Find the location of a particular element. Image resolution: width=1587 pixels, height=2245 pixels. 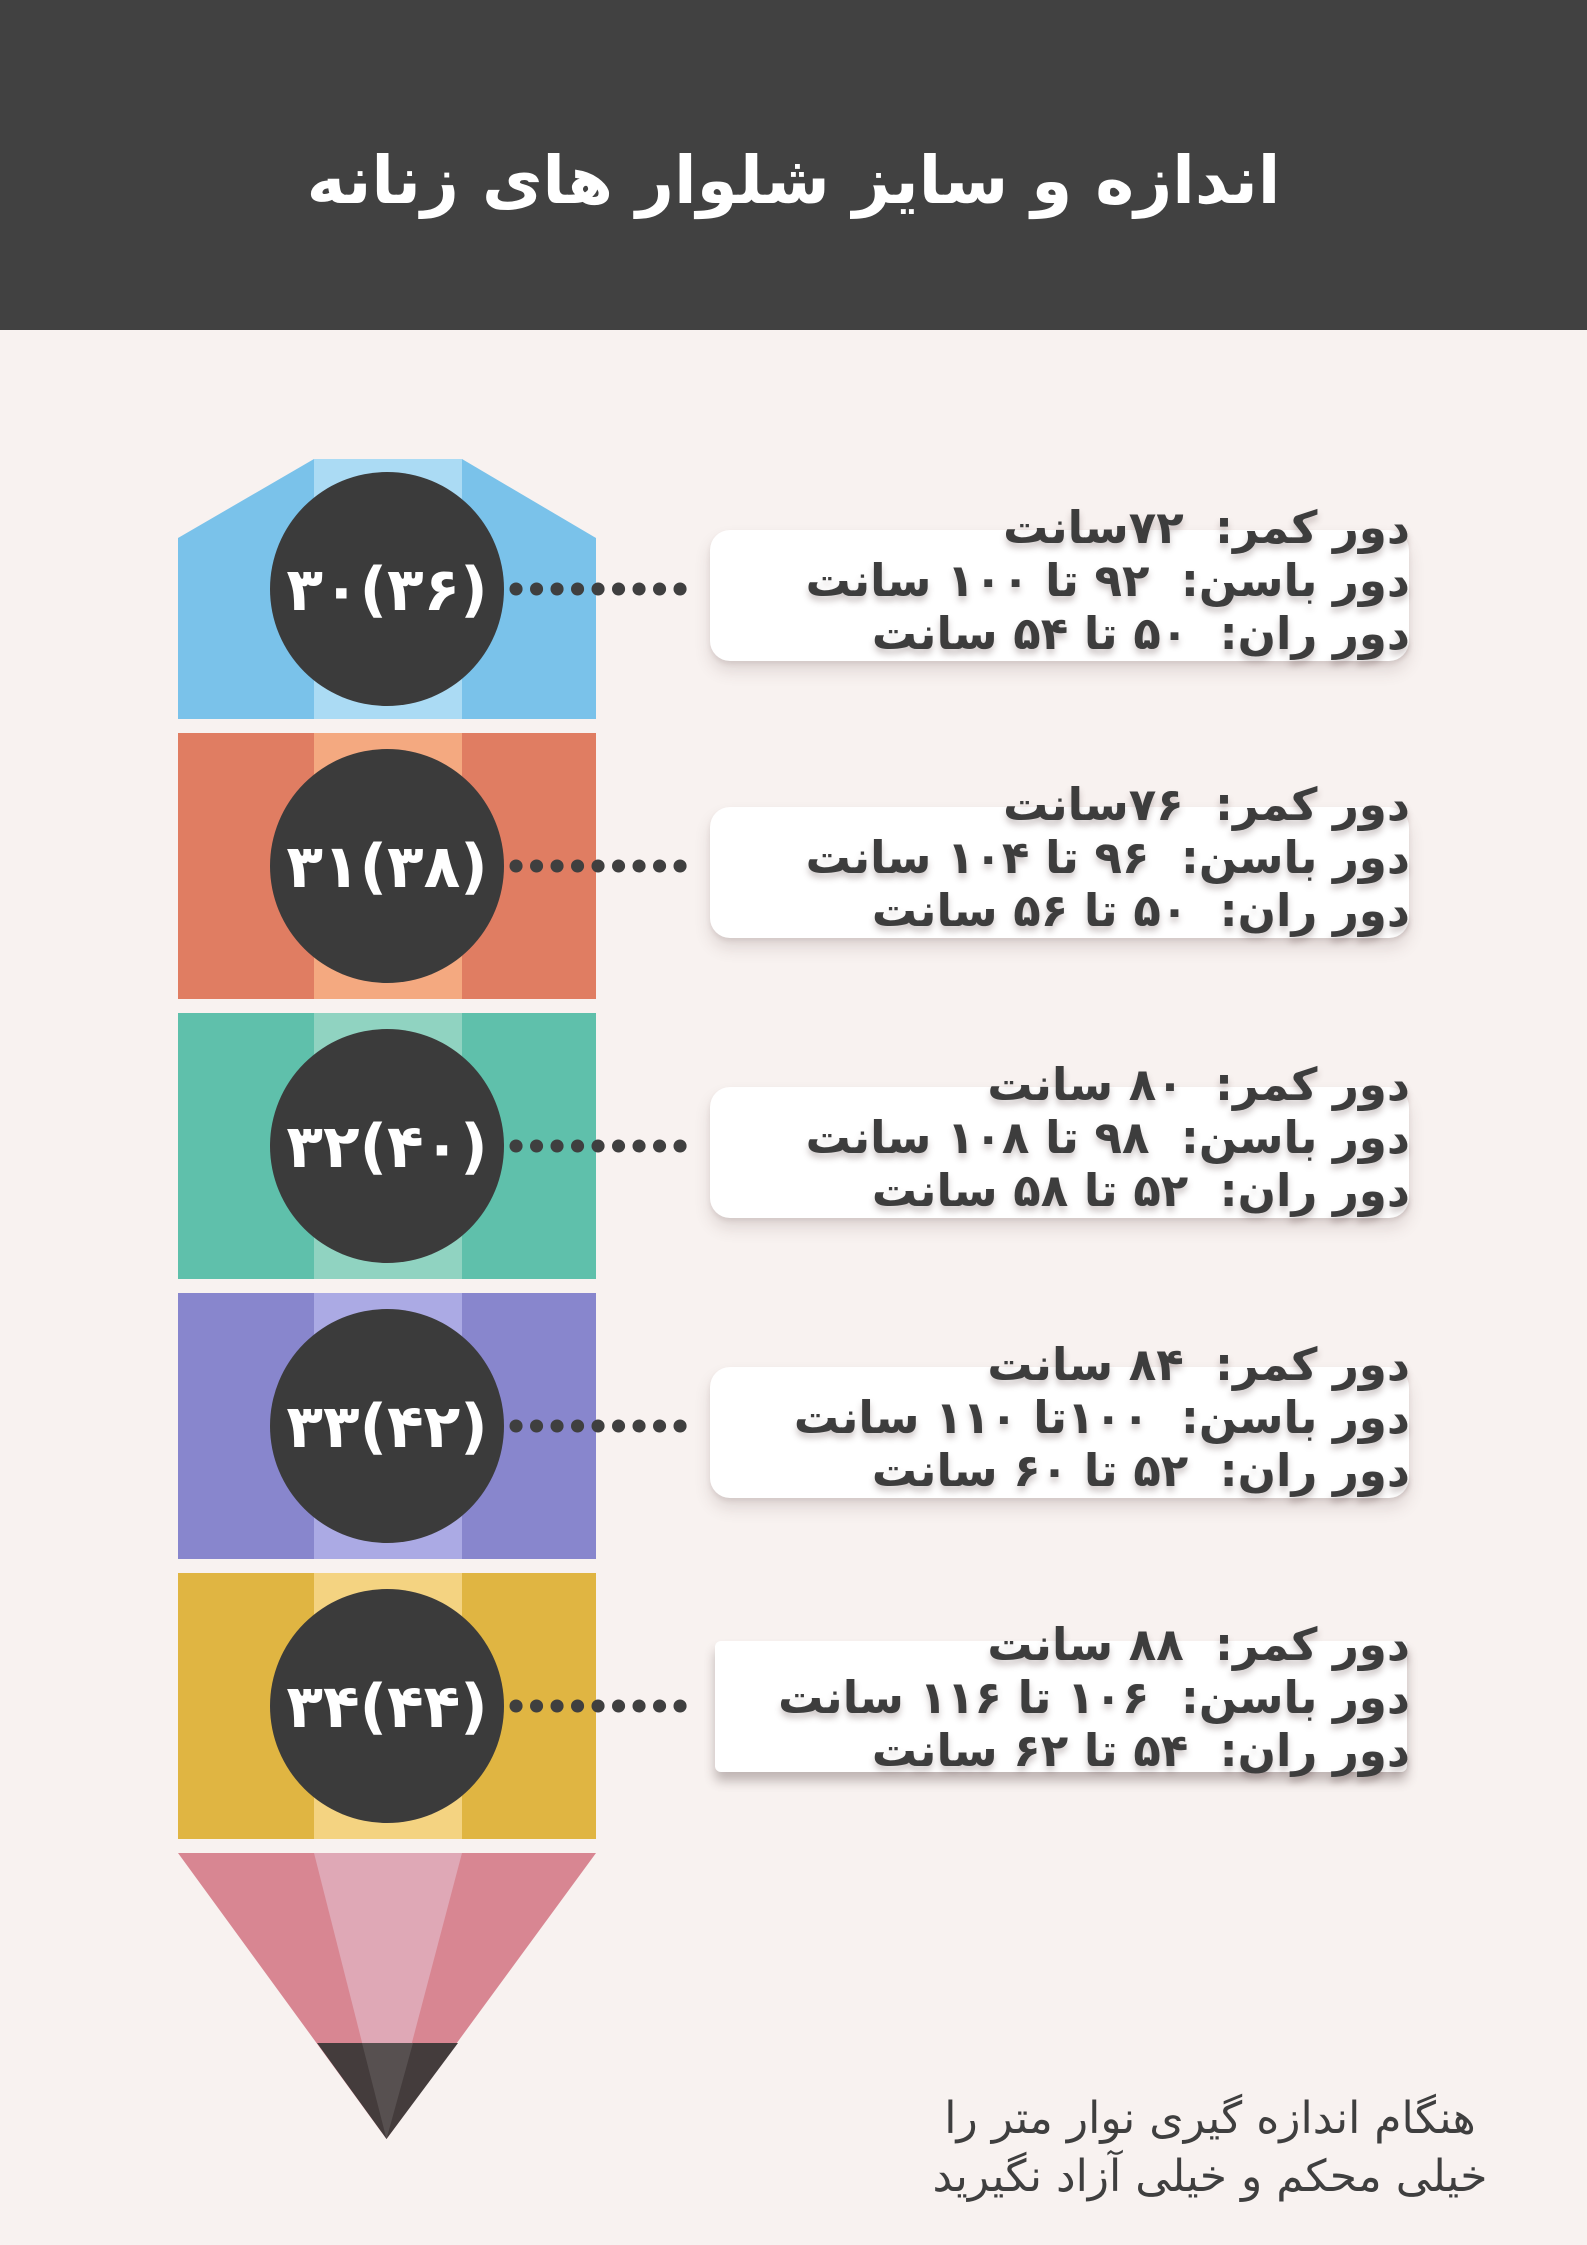

thigh-measurement: دور ران: ۵۴ تا ۶۲ سانت is located at coordinates (1140, 1750).